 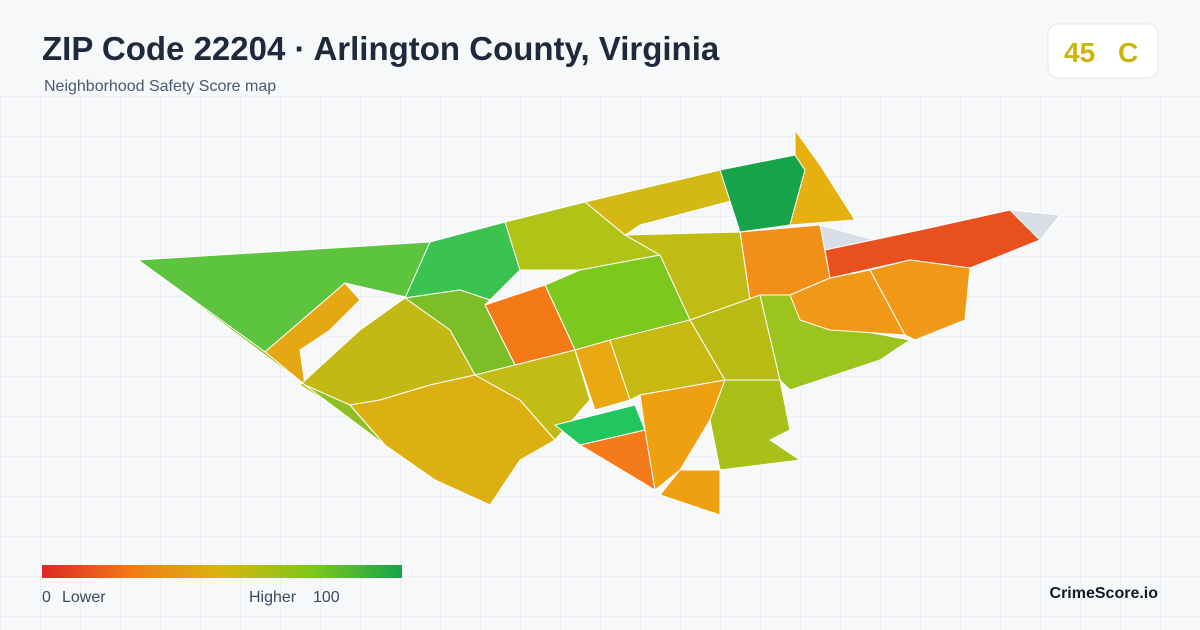 I want to click on score-badge, so click(x=1103, y=51).